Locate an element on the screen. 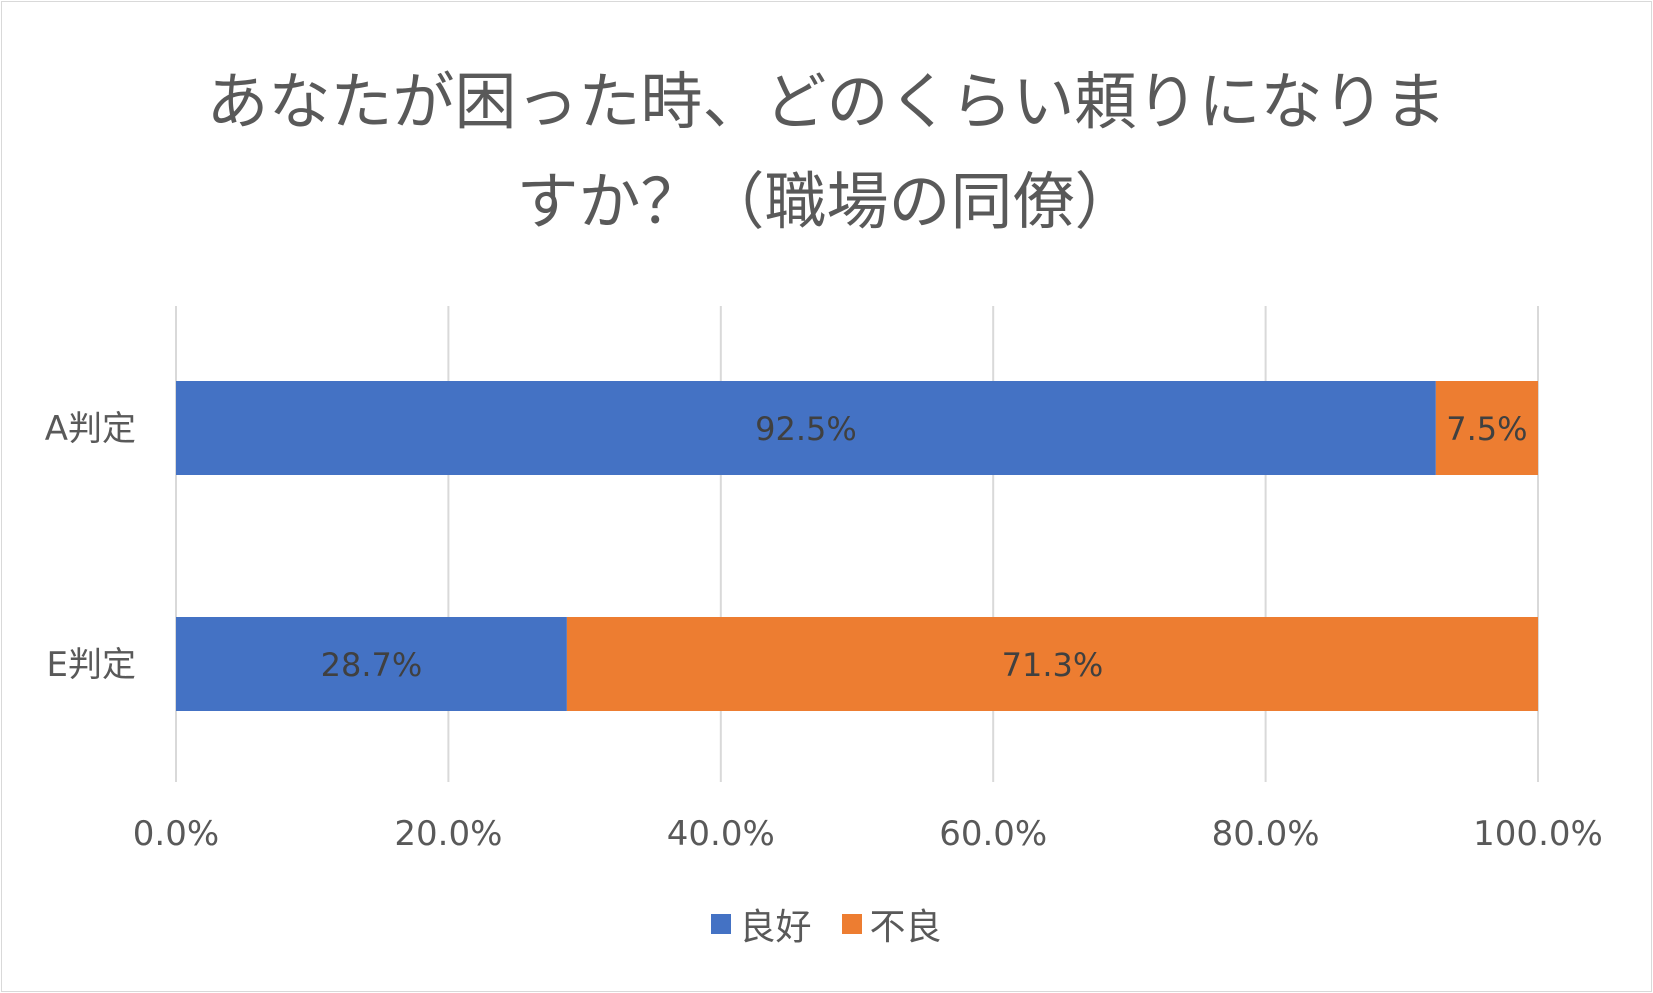 The image size is (1653, 993). data-label: 7.5% is located at coordinates (1486, 429).